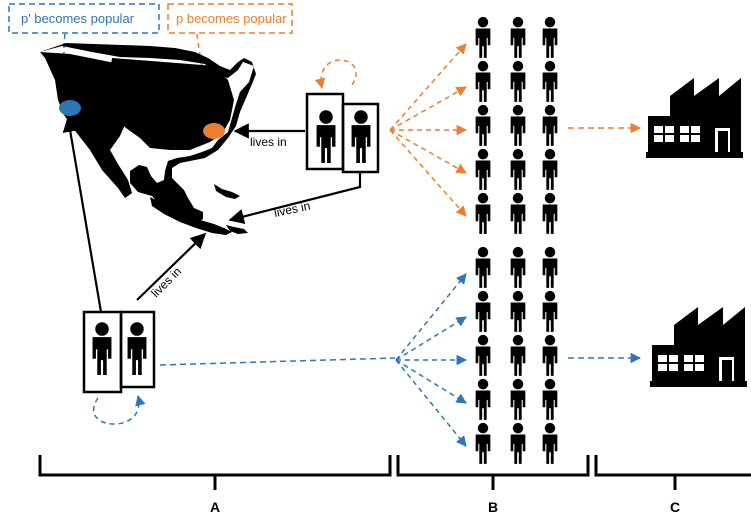  I want to click on blue-fan-arrows, so click(431, 360).